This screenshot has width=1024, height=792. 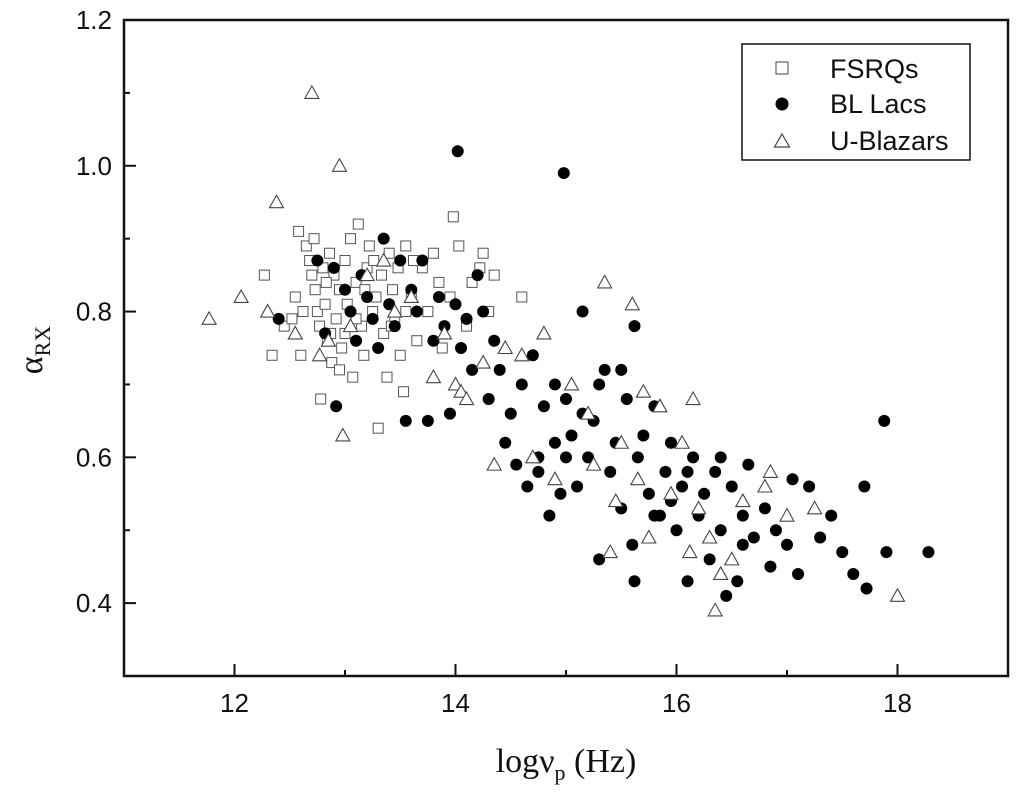 I want to click on legend-item-u-blazars: U-Blazars, so click(x=861, y=141).